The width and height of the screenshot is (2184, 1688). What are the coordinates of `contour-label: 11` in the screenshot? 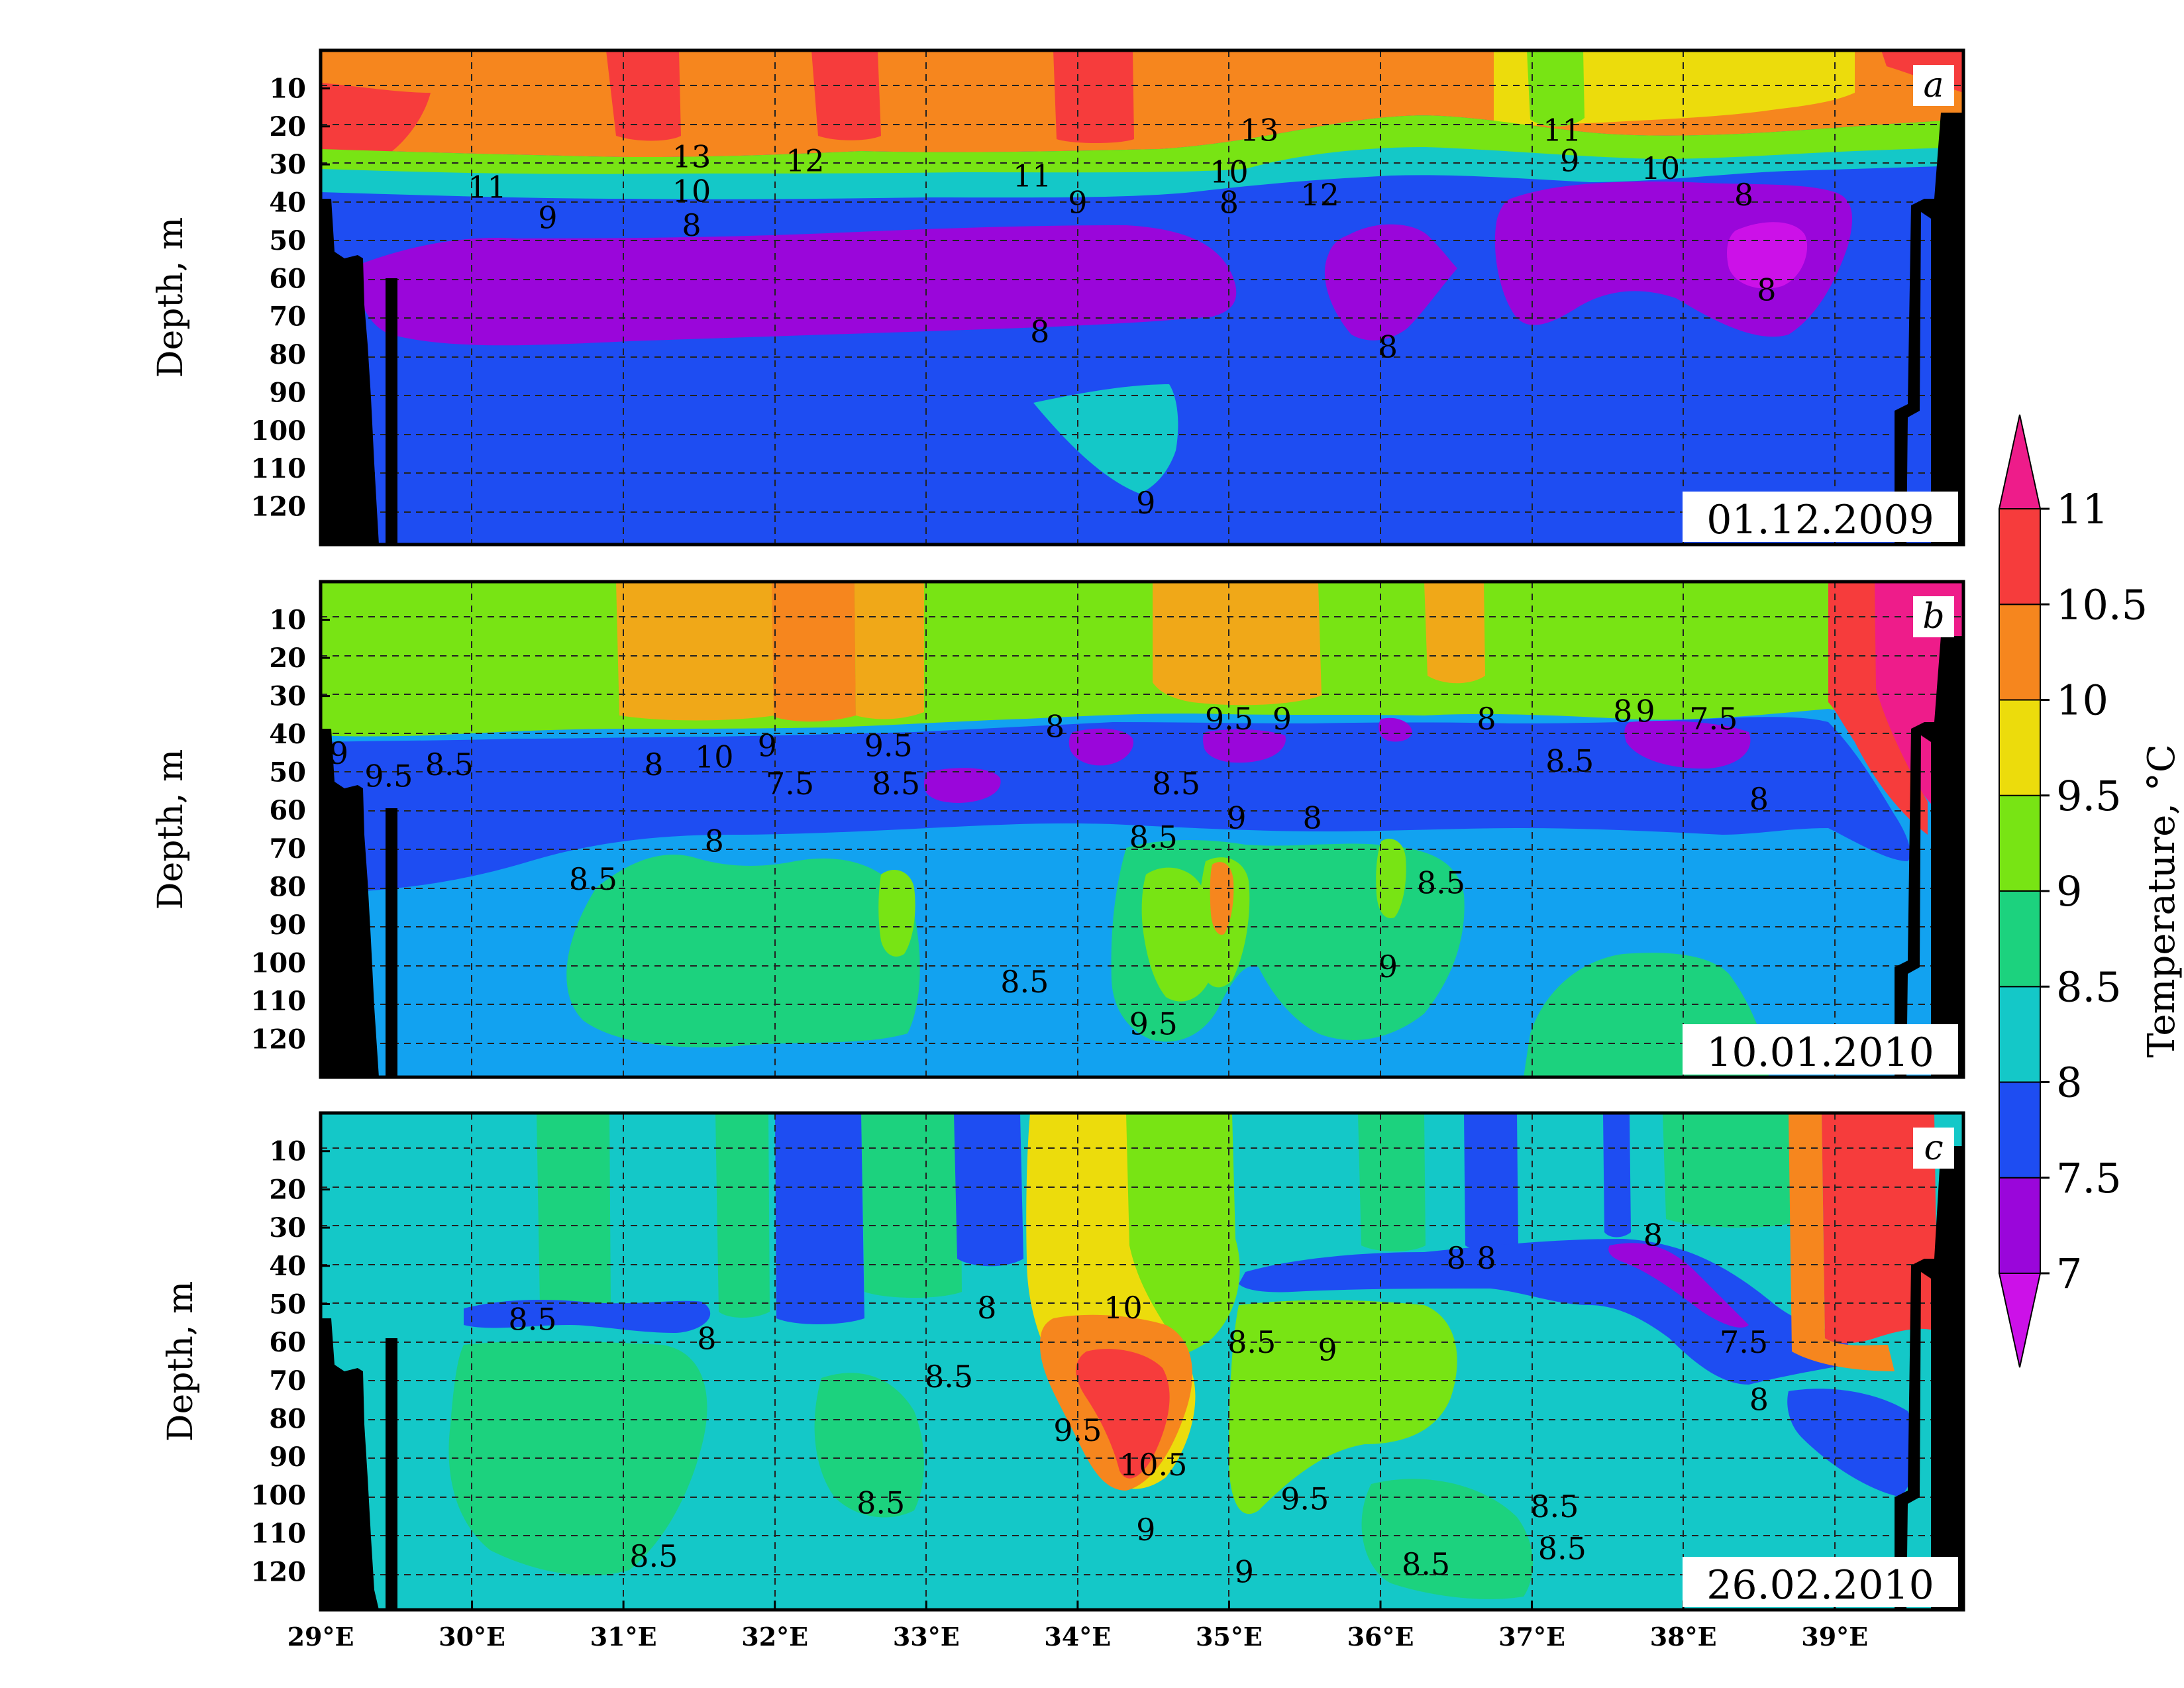 It's located at (1562, 130).